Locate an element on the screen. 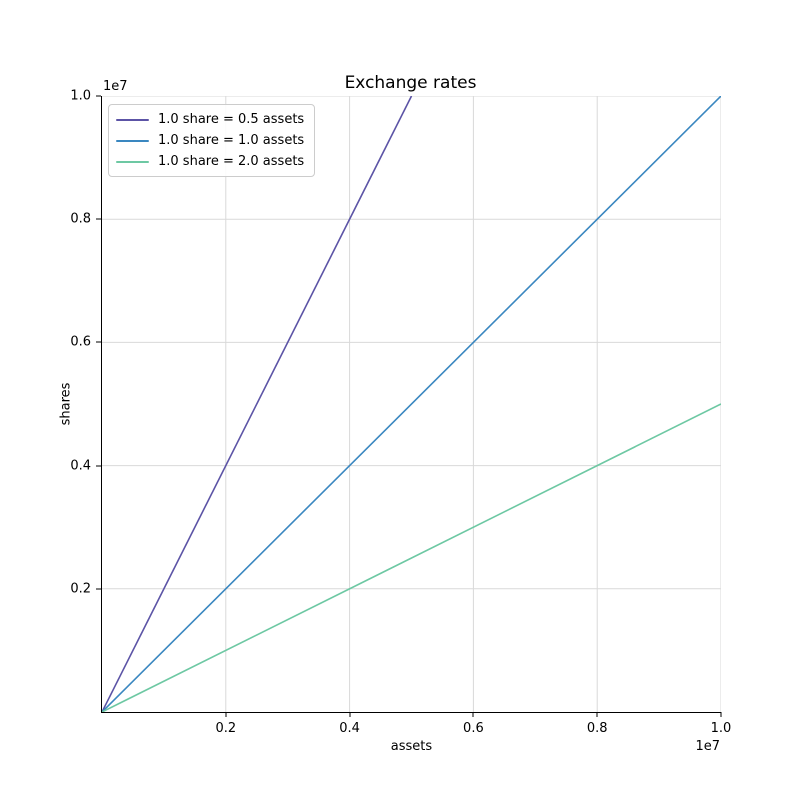 The width and height of the screenshot is (800, 800). x-tick-label: 0.6 is located at coordinates (473, 728).